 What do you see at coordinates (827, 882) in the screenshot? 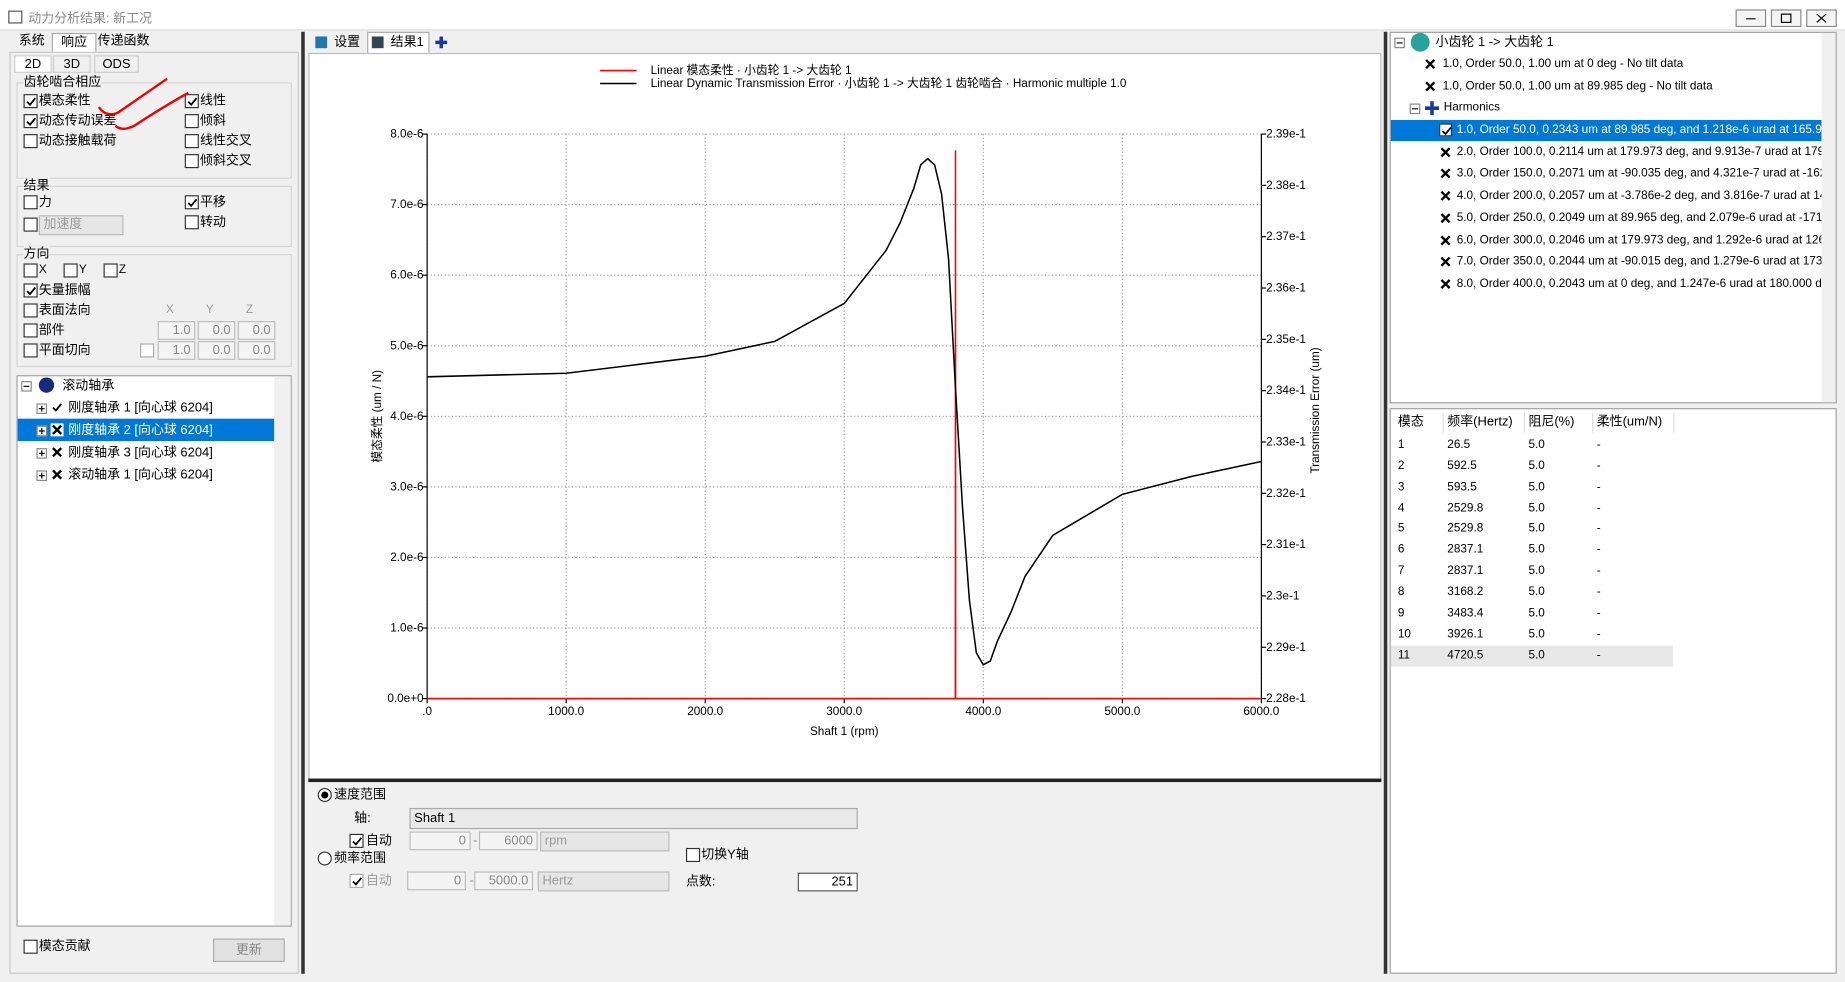
I see `input-box: 251` at bounding box center [827, 882].